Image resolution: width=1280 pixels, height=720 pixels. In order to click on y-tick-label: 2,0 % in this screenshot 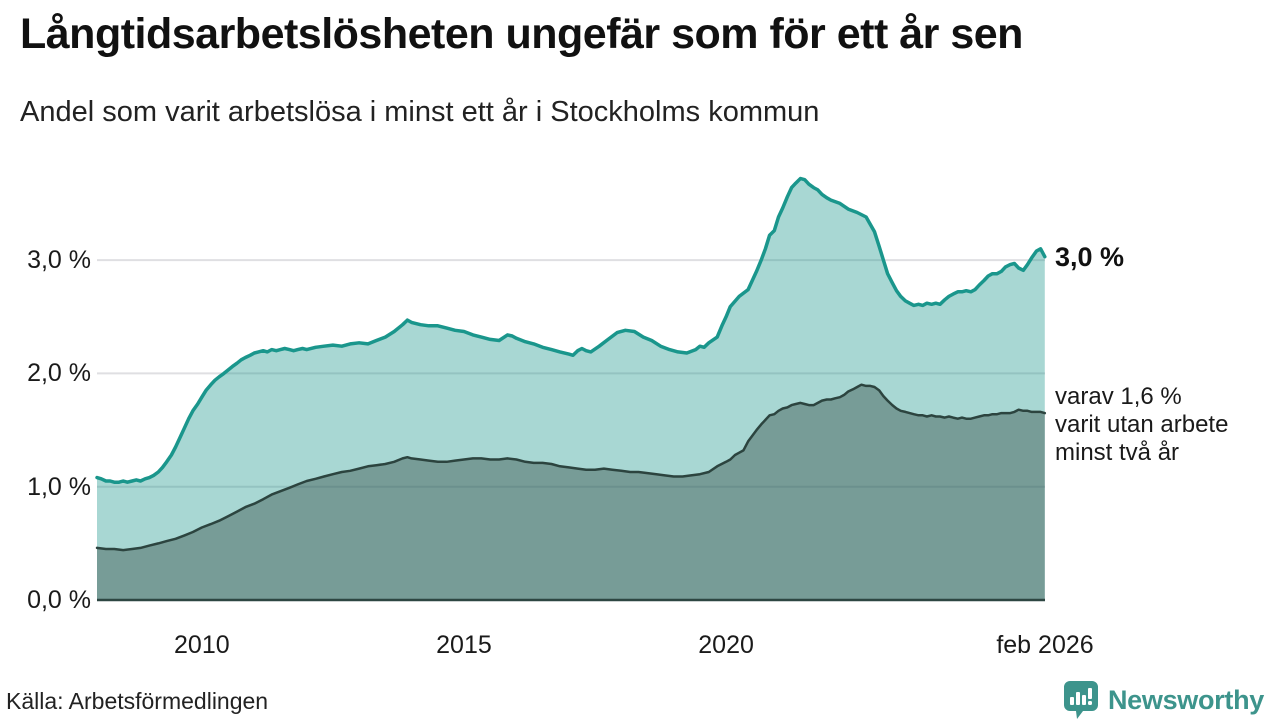, I will do `click(59, 373)`.